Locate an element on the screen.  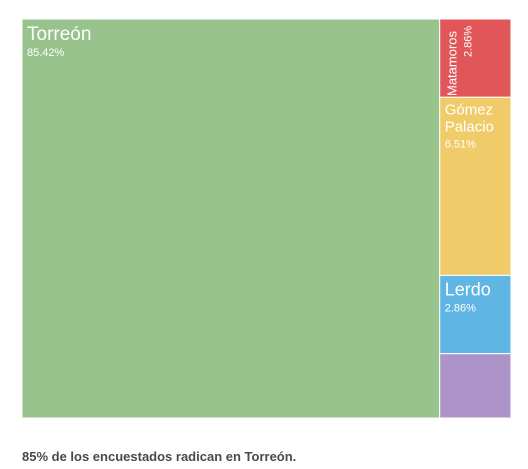
treemap-tile-name-gomez-palacio-2-line-1: Palacio is located at coordinates (469, 126).